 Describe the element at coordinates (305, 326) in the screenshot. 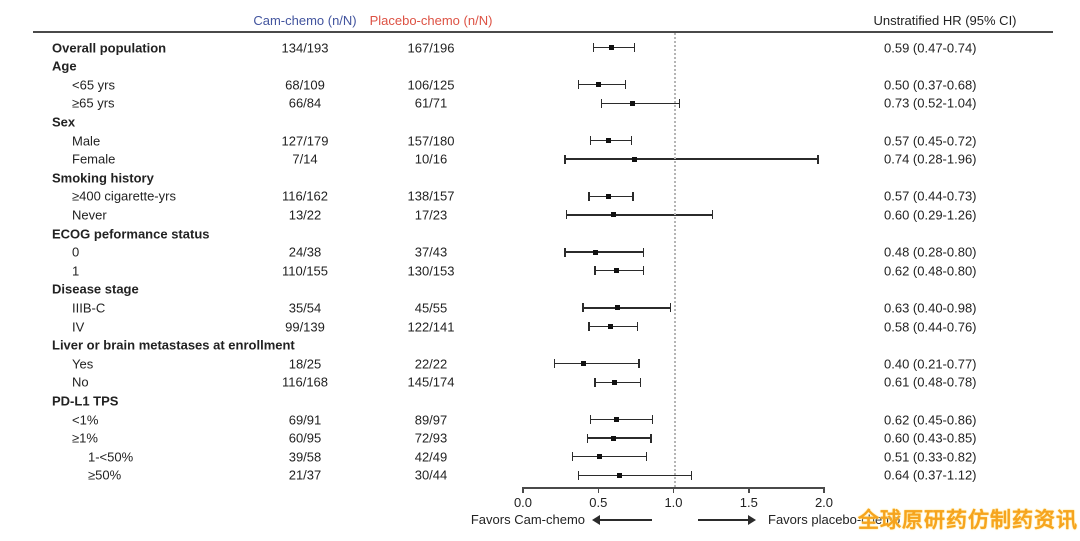

I see `cam-chemo-value: 99/139` at that location.